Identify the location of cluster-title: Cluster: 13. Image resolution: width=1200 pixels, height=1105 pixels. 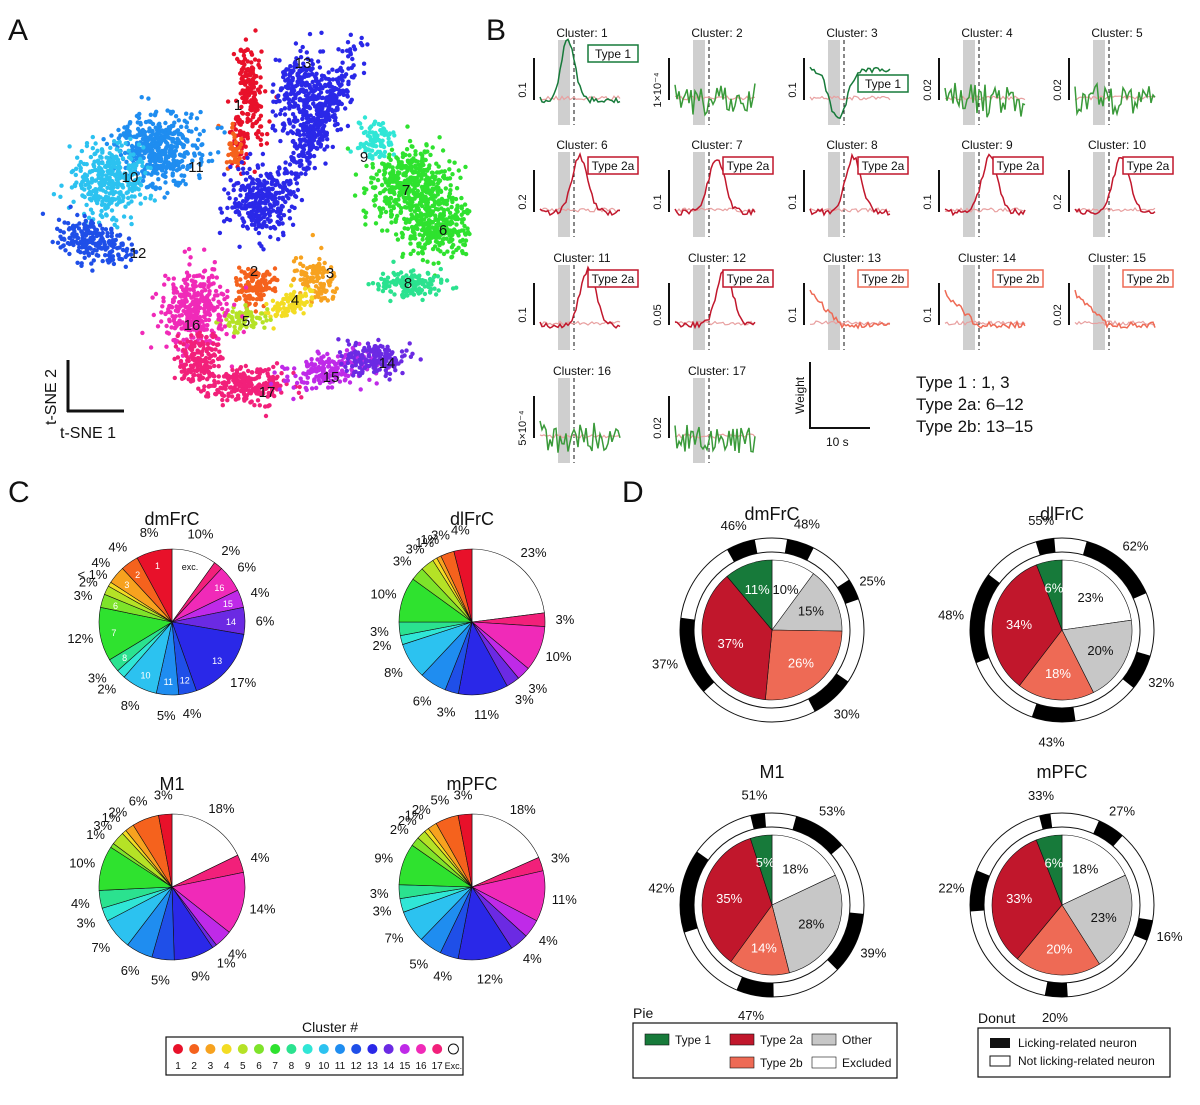
(852, 258).